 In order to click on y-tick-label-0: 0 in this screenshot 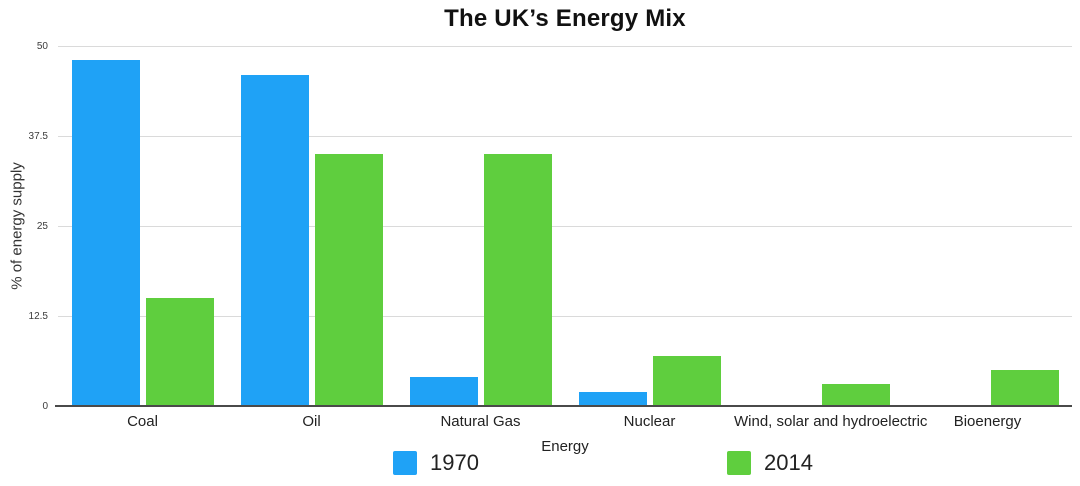, I will do `click(45, 406)`.